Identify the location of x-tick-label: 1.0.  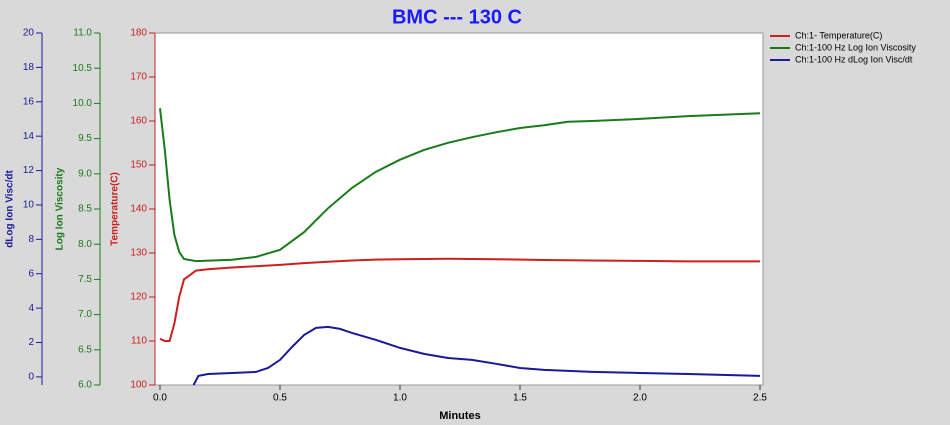
(400, 398).